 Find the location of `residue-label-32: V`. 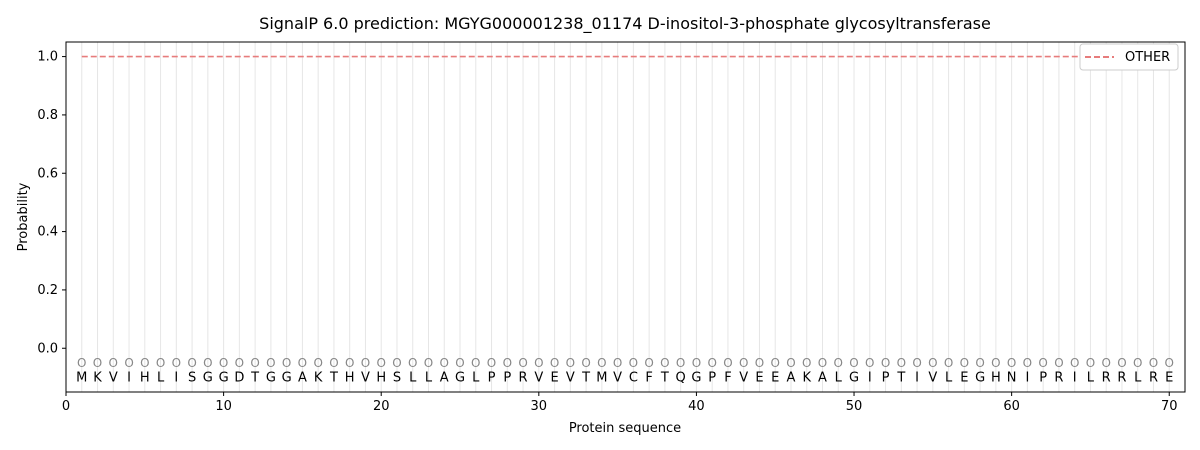

residue-label-32: V is located at coordinates (570, 377).